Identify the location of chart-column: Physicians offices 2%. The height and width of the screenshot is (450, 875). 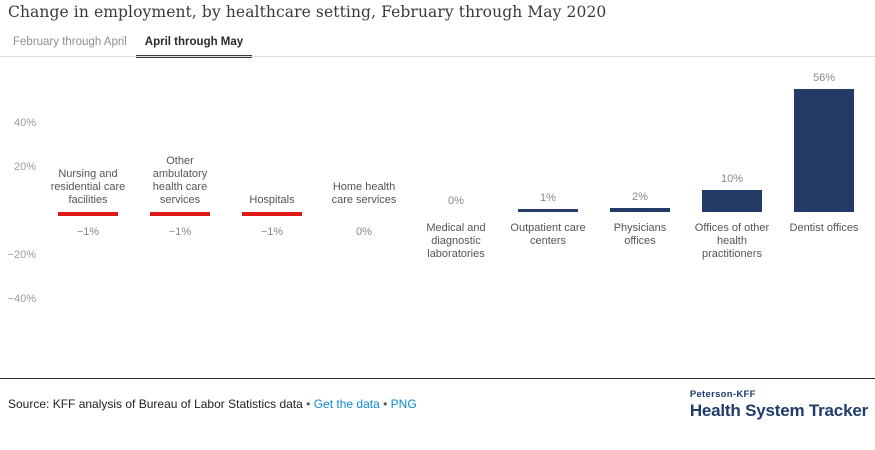
(640, 195).